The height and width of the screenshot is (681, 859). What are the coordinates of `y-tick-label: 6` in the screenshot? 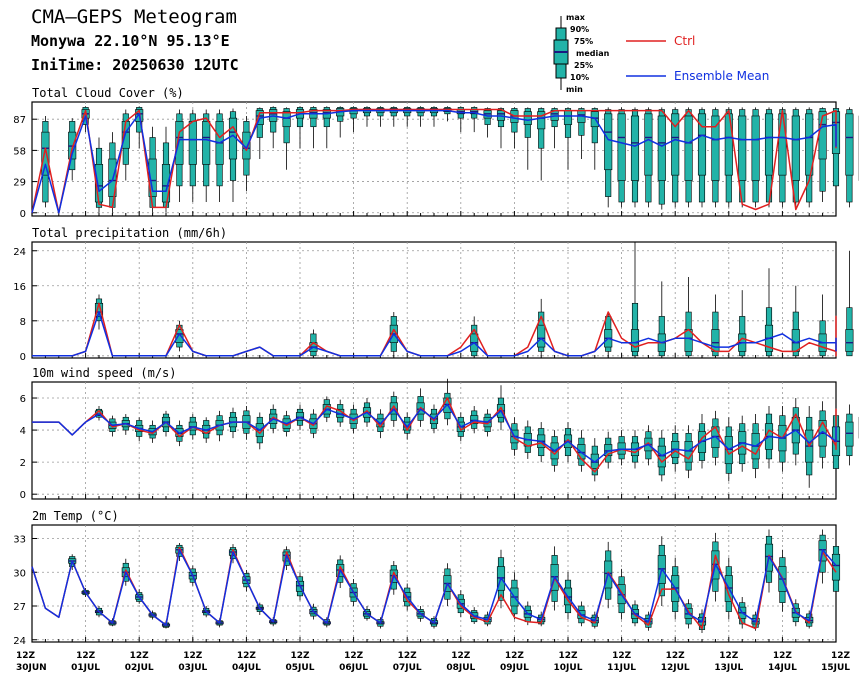 It's located at (23, 399).